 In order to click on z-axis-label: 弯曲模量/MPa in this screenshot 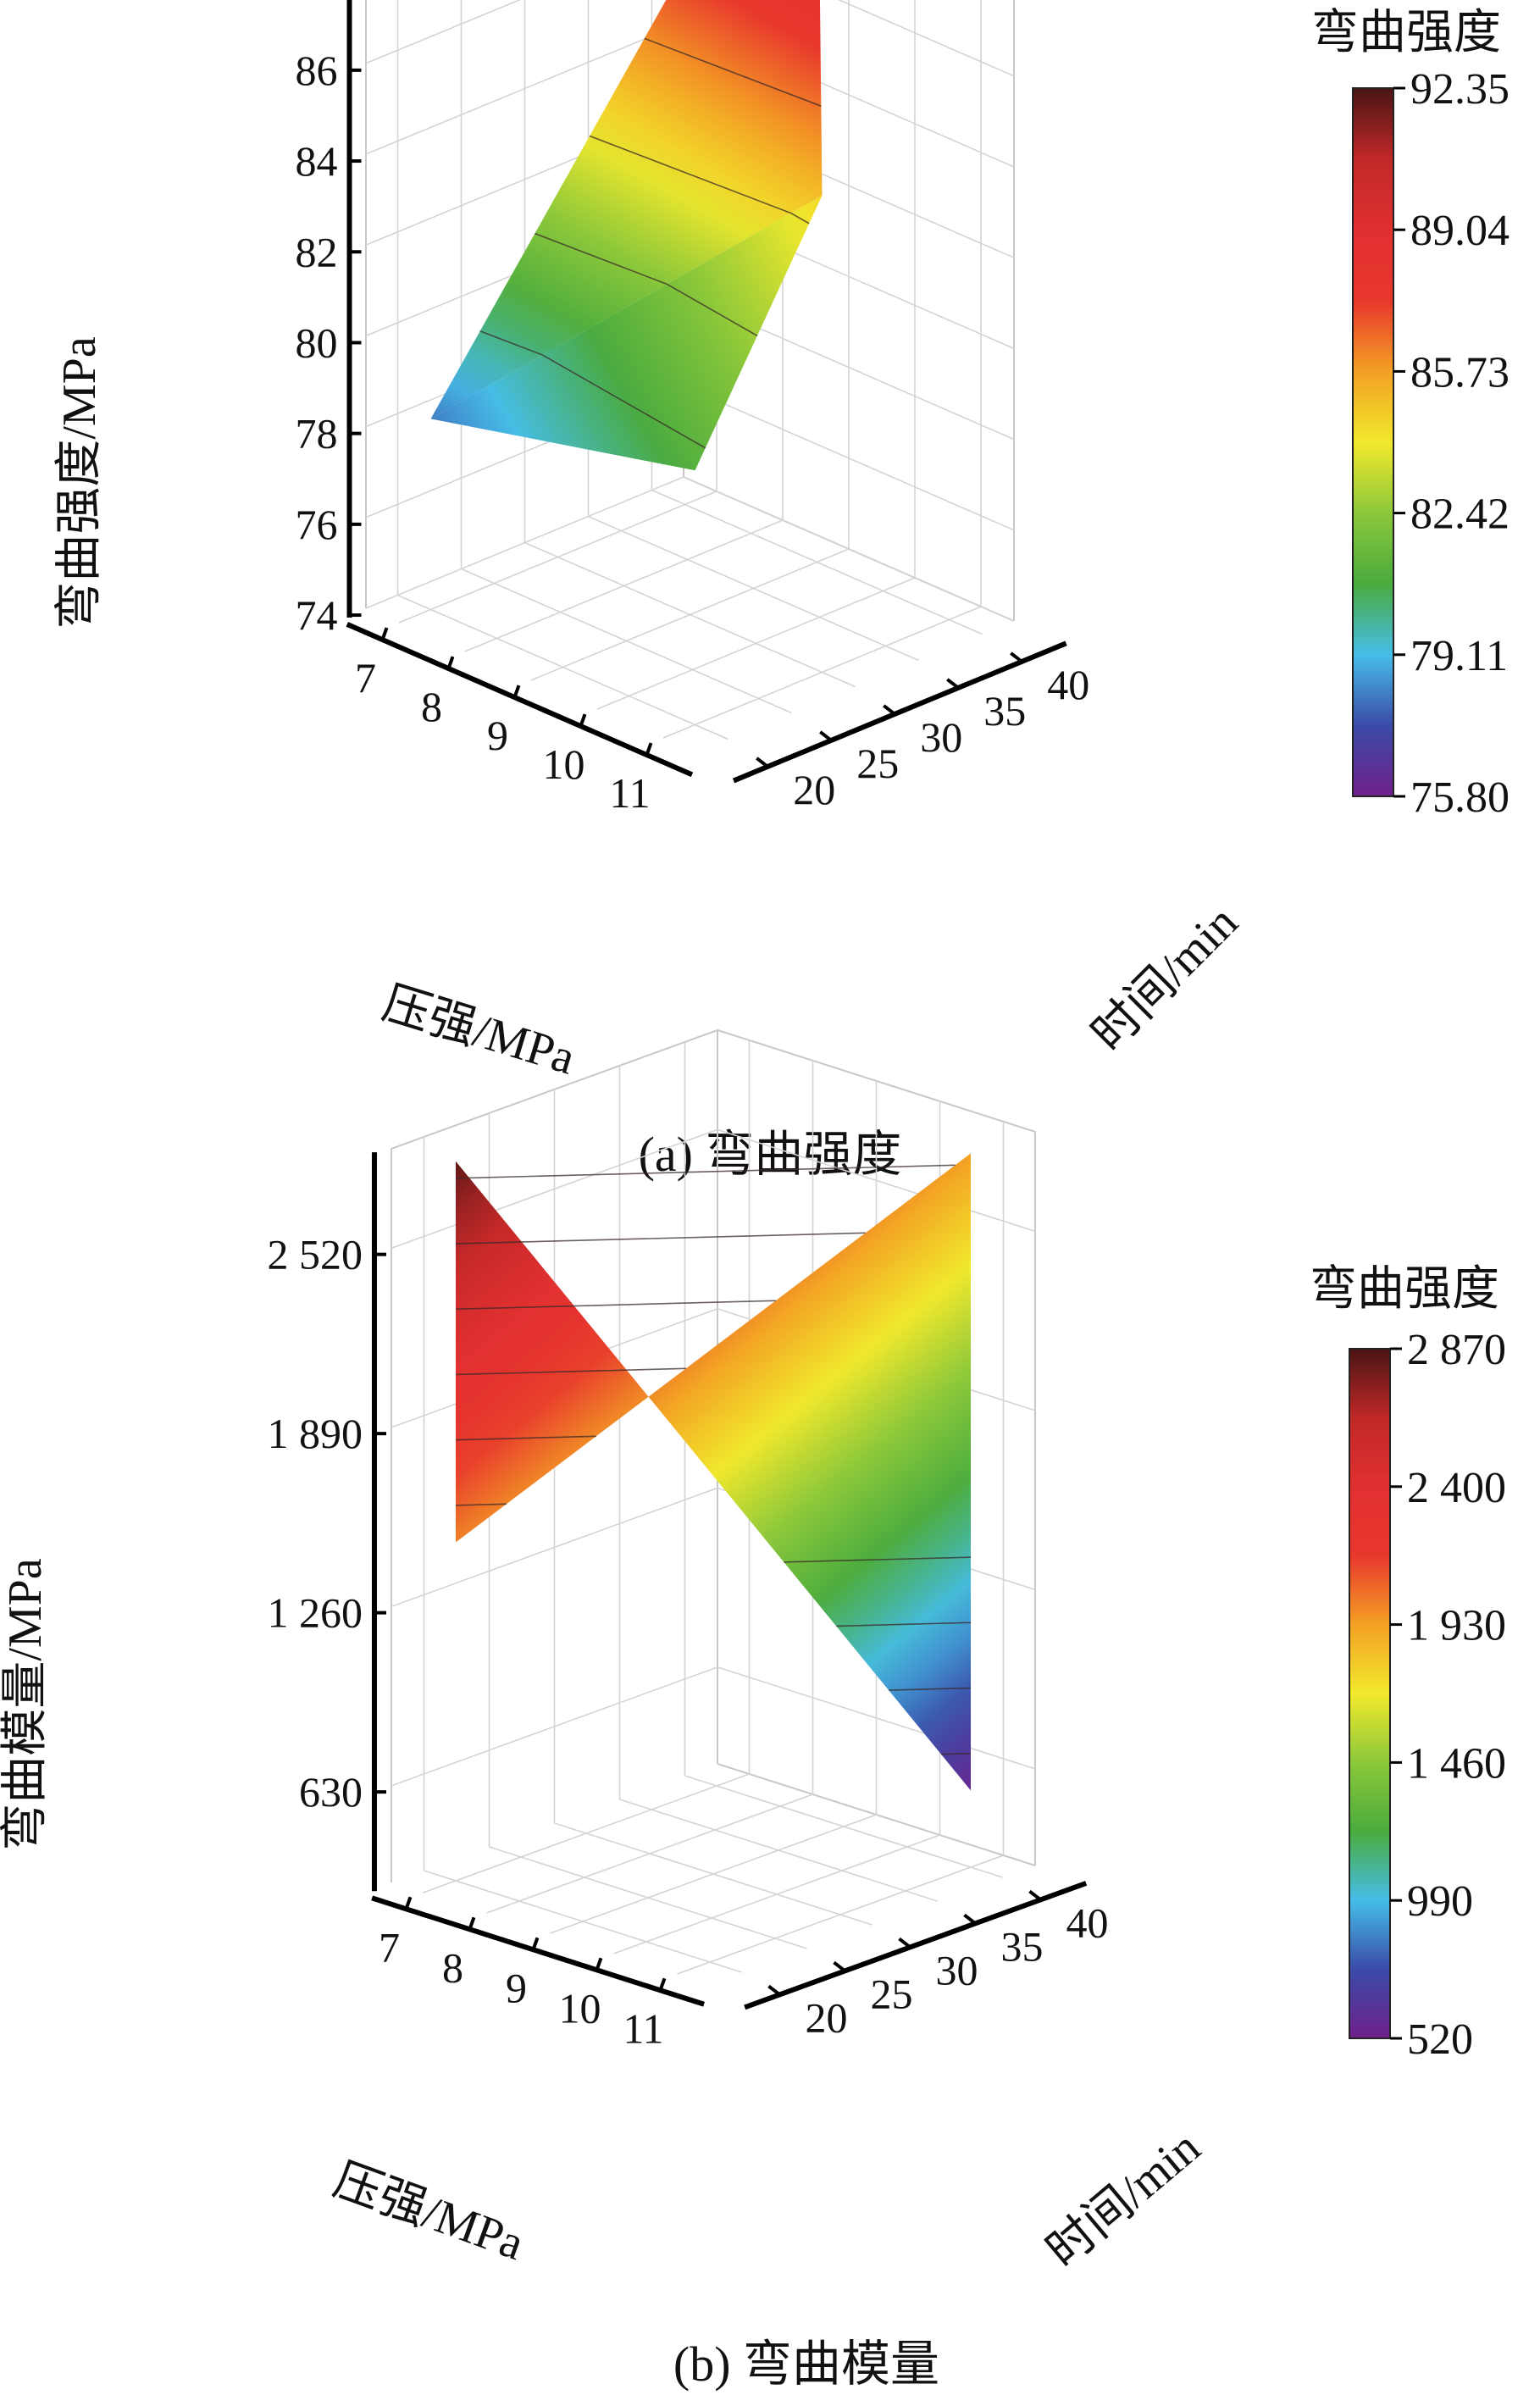, I will do `click(26, 1704)`.